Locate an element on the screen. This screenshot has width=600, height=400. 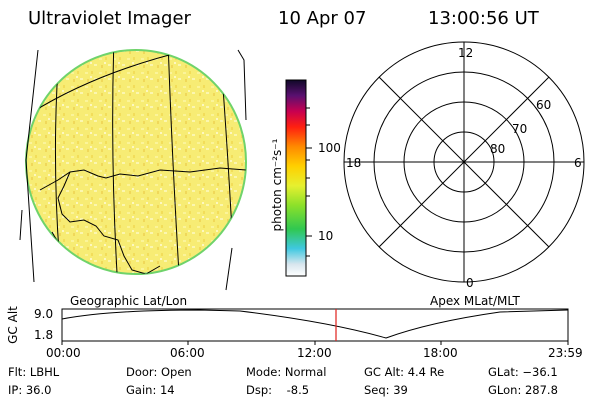
time-label: 13:00:56 UT is located at coordinates (483, 18).